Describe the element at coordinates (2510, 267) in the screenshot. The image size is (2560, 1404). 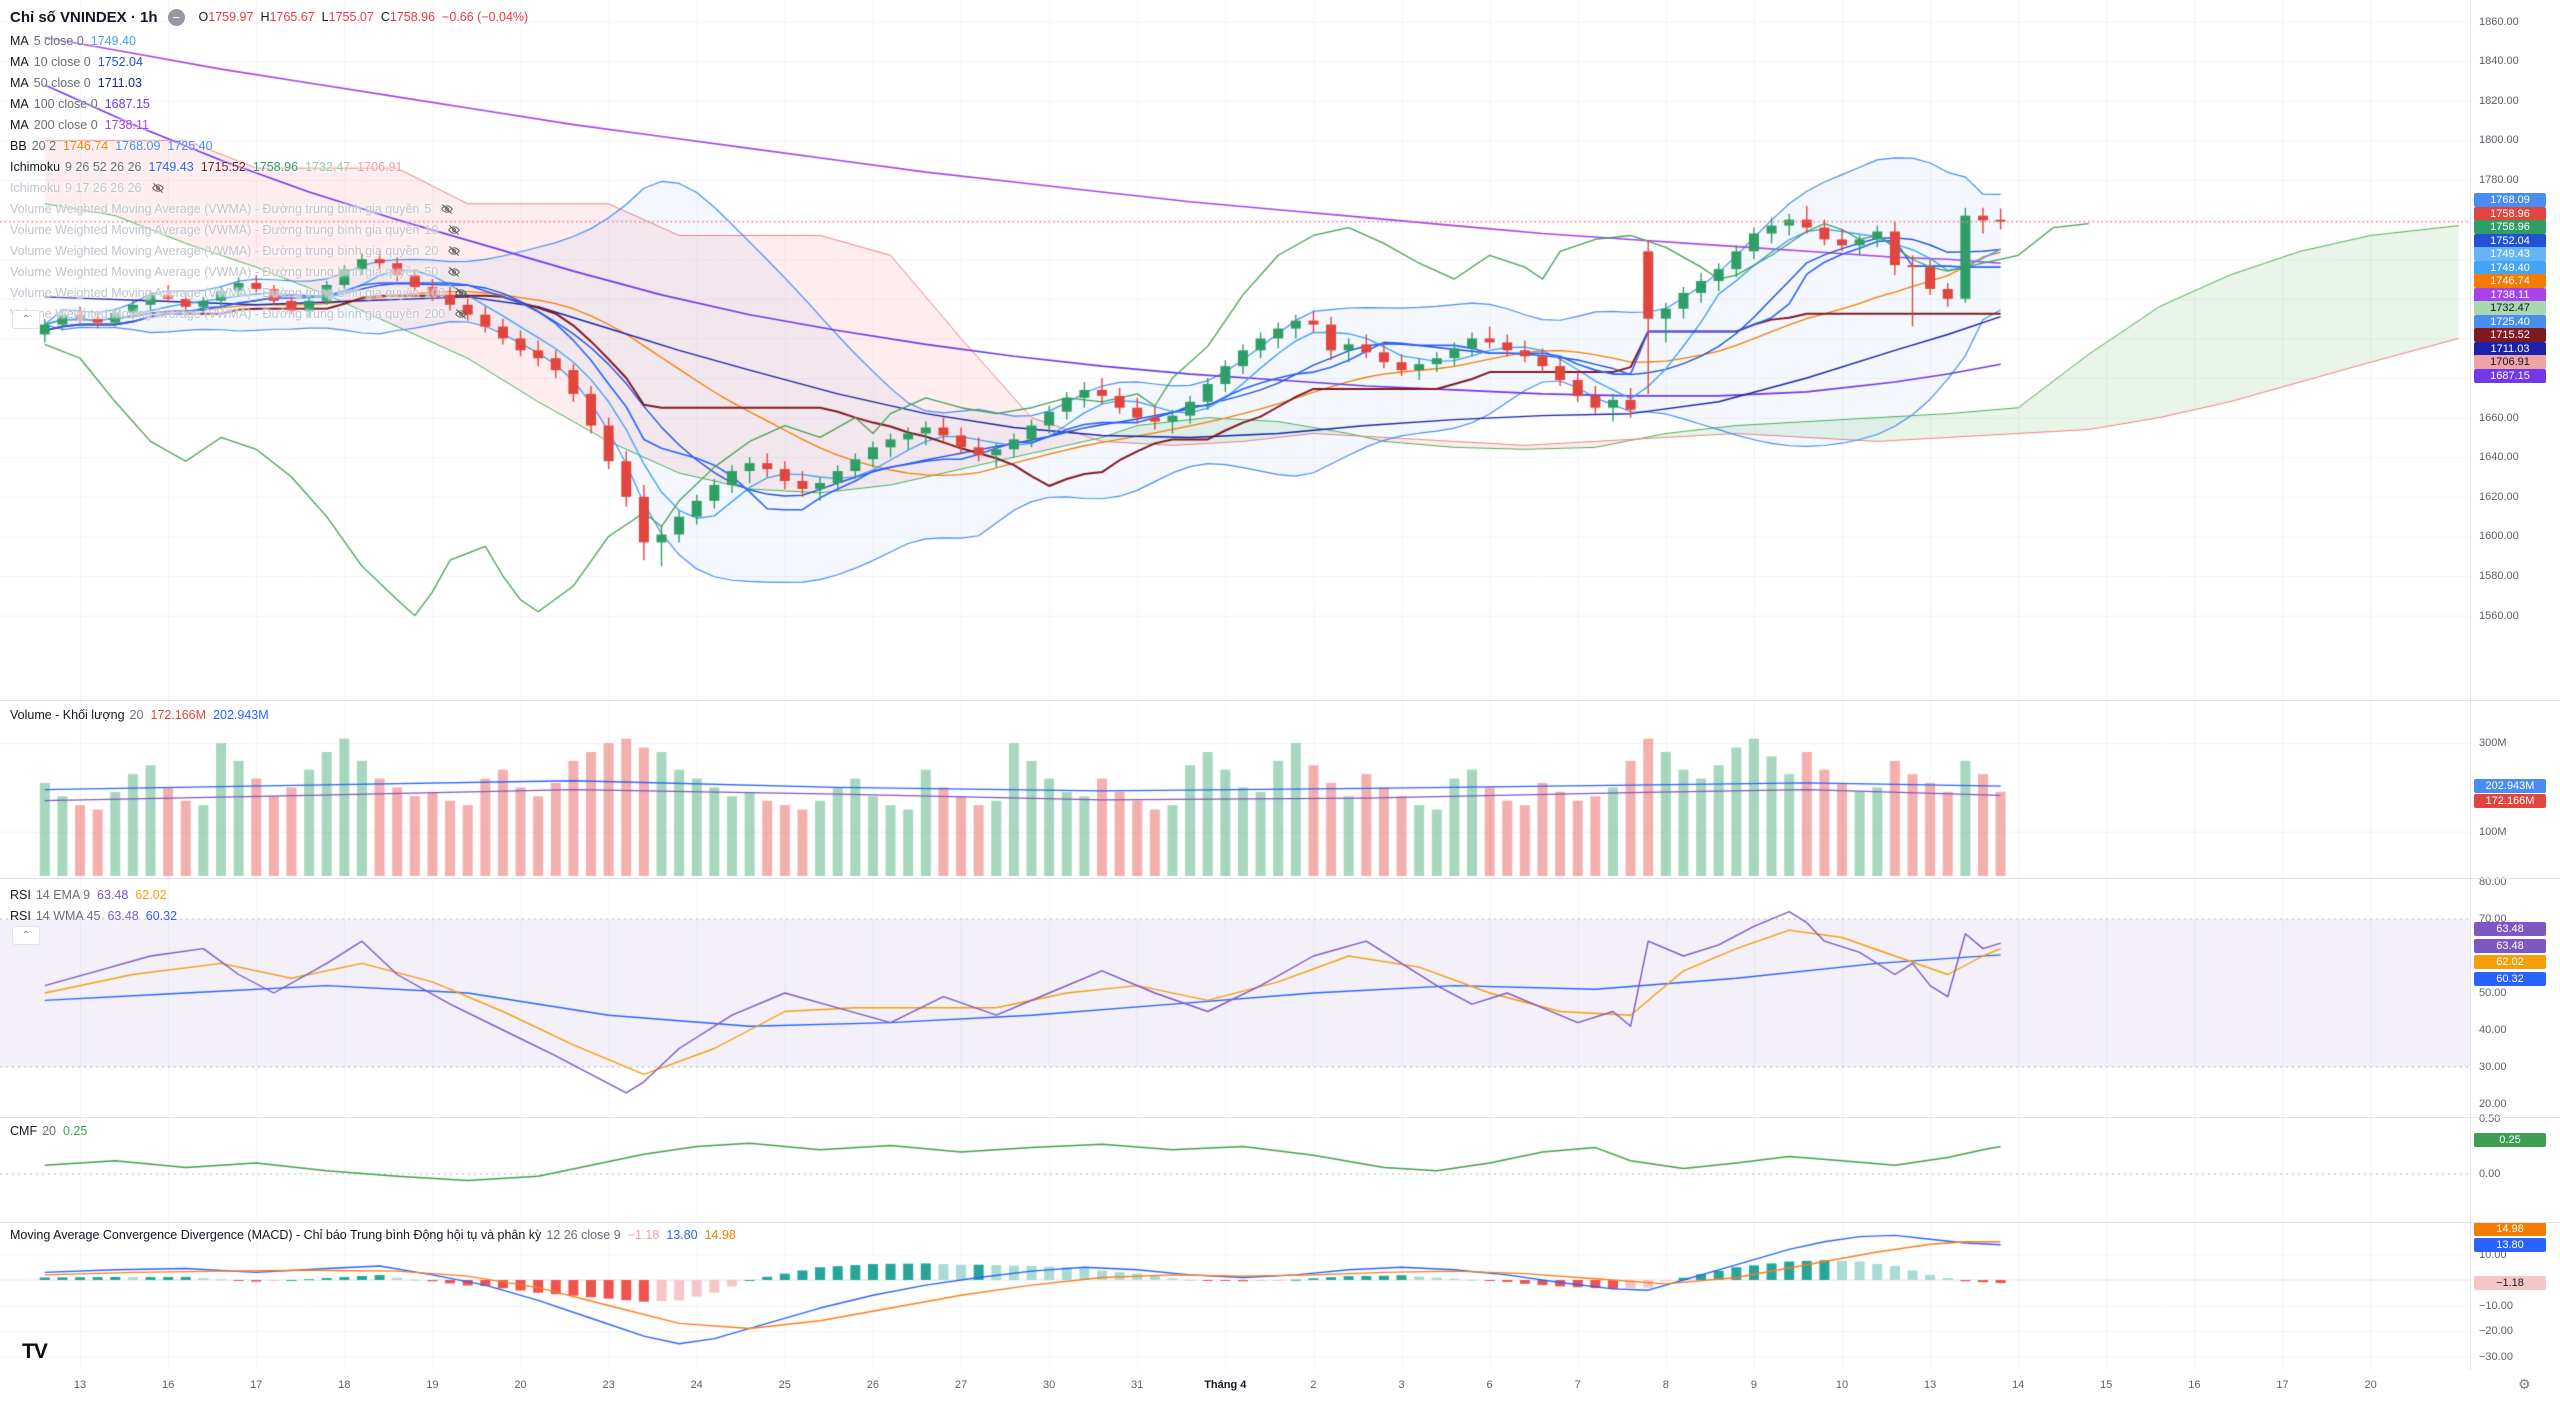
I see `price-badge: 1749.40` at that location.